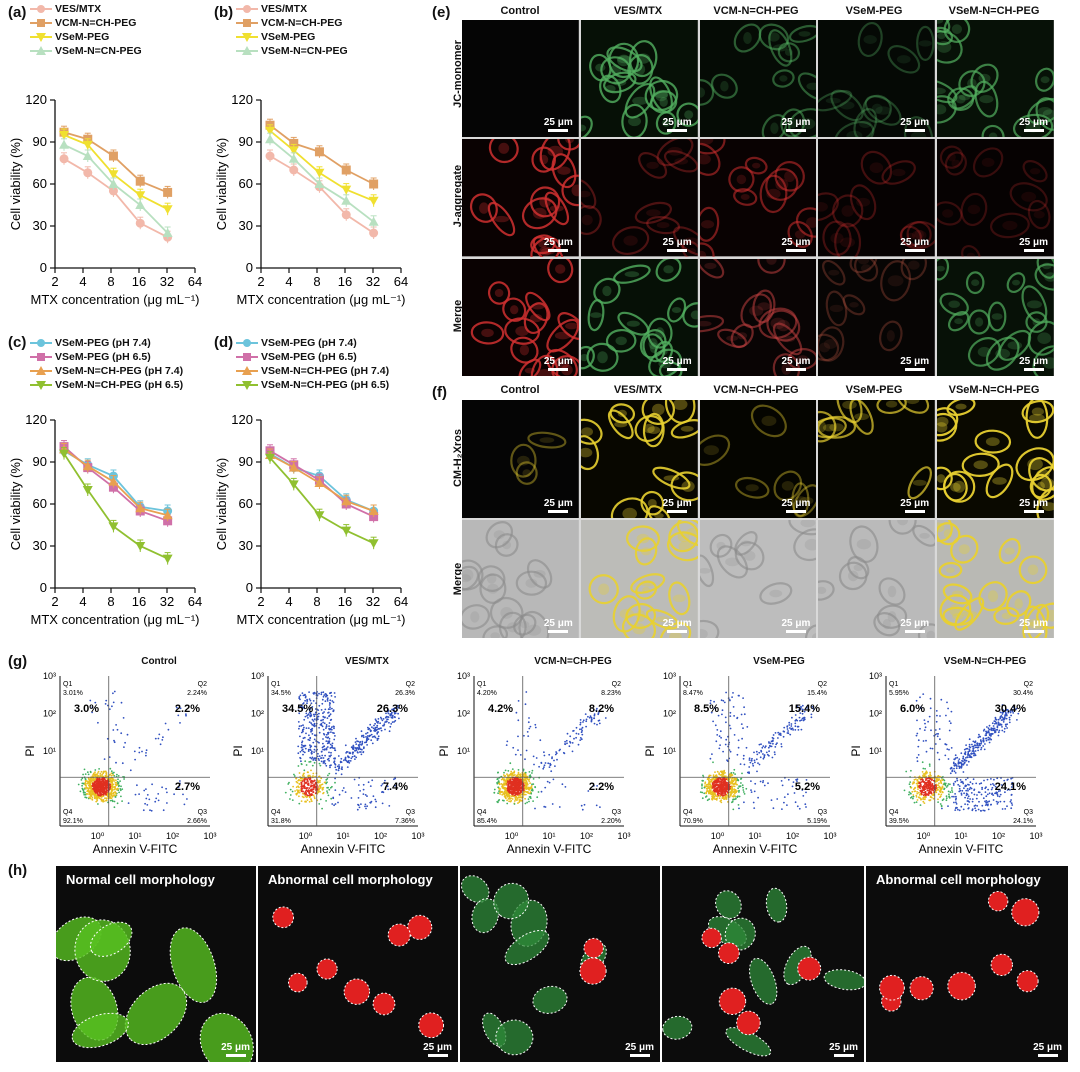 Image resolution: width=1080 pixels, height=1072 pixels. What do you see at coordinates (961, 849) in the screenshot?
I see `x-axis-label: Annexin V-FITC` at bounding box center [961, 849].